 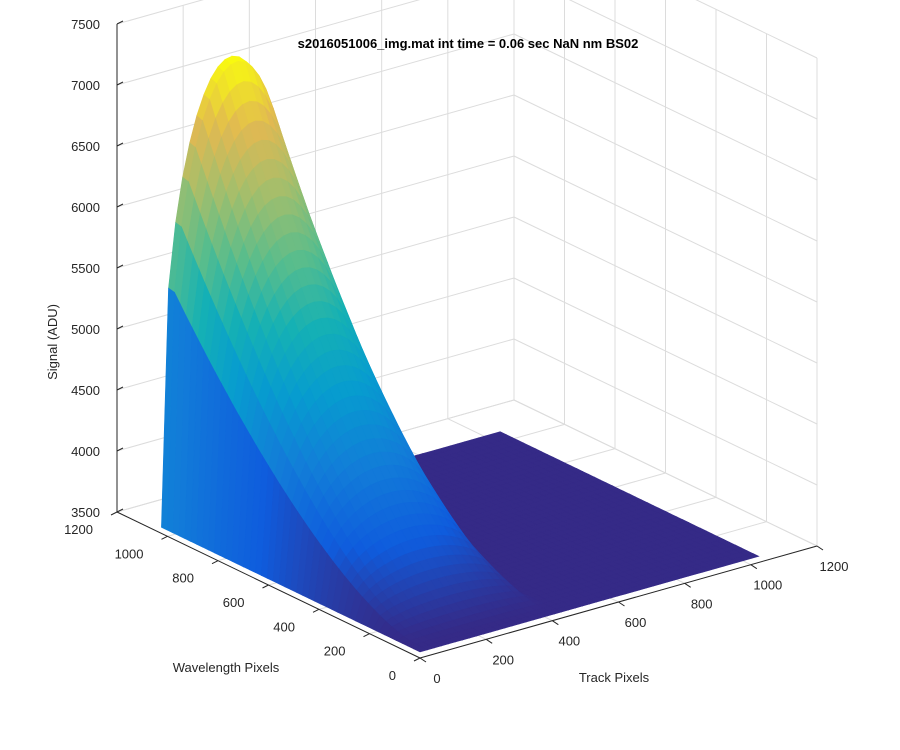 I want to click on z-tick-label: 4500, so click(x=85, y=390).